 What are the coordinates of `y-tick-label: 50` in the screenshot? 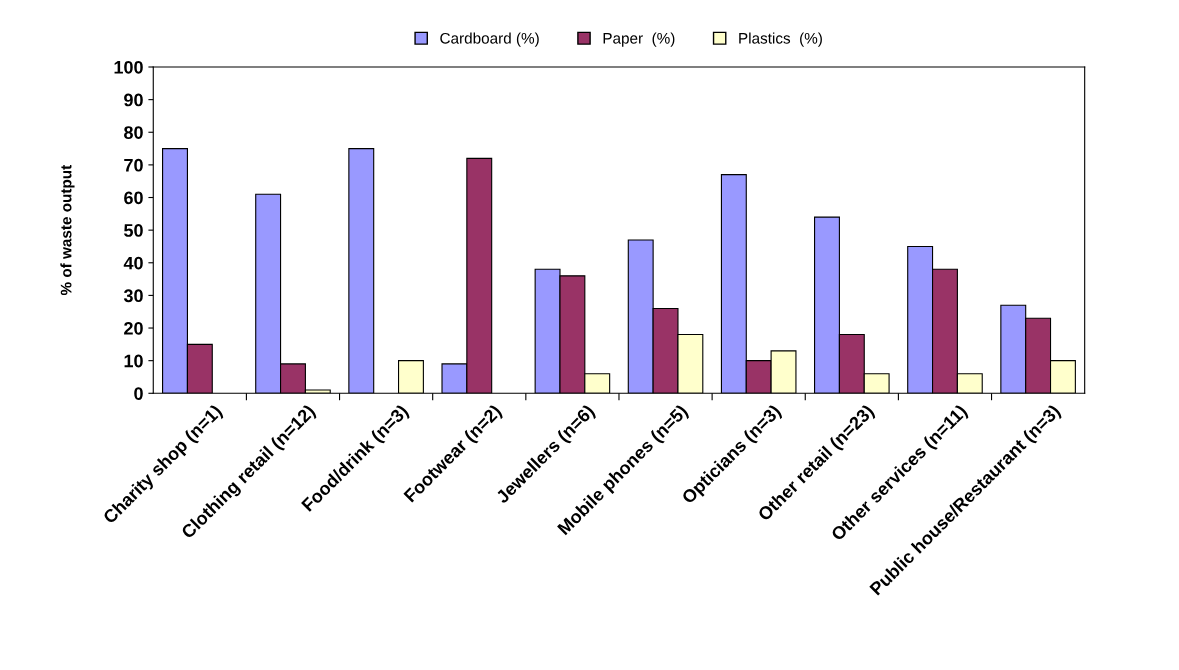 It's located at (133, 230).